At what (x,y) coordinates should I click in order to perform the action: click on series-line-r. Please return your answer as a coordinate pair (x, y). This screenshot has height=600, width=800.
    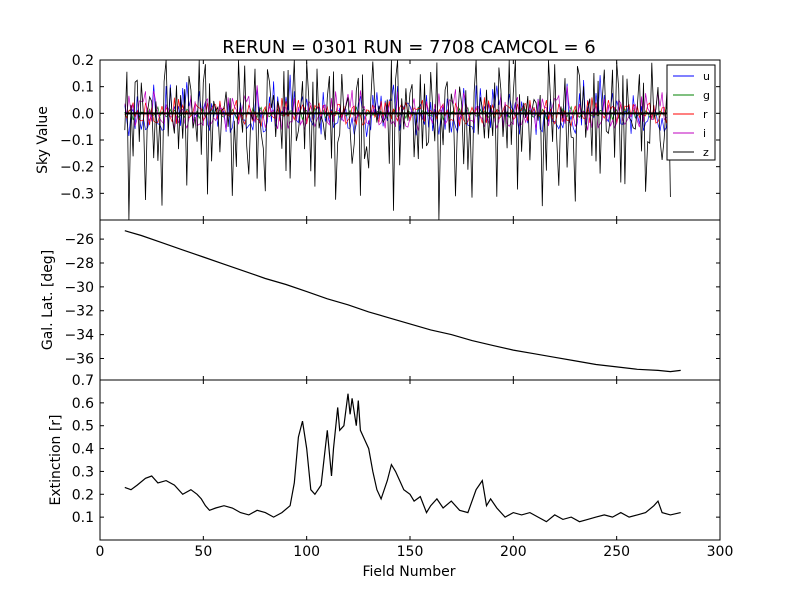
    Looking at the image, I should click on (397, 112).